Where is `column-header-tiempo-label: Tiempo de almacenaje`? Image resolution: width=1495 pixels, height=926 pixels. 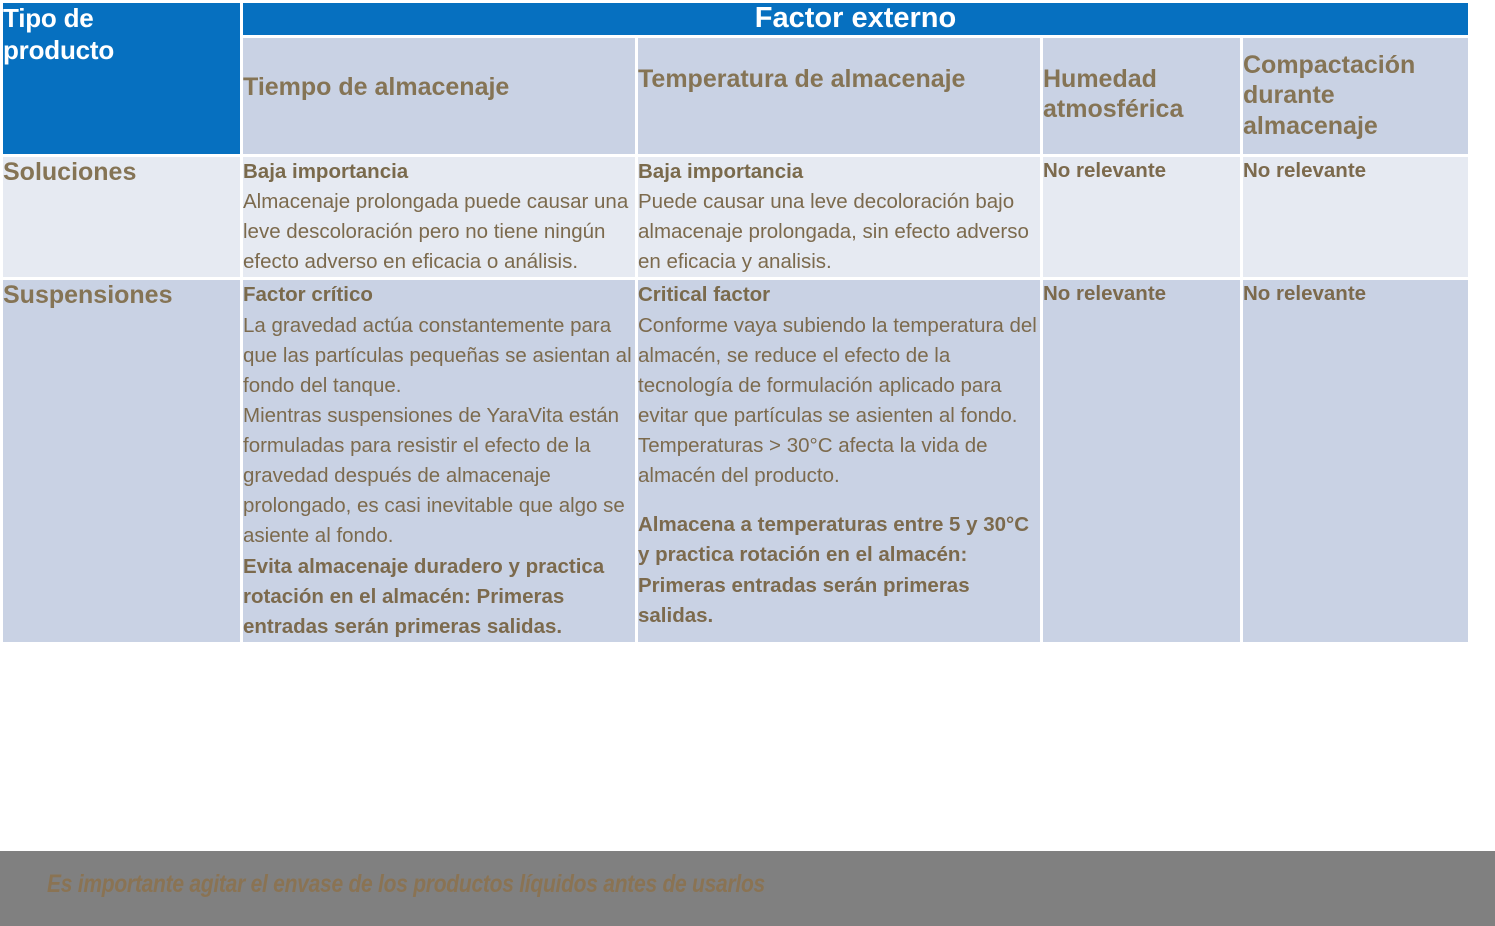
column-header-tiempo-label: Tiempo de almacenaje is located at coordinates (376, 86).